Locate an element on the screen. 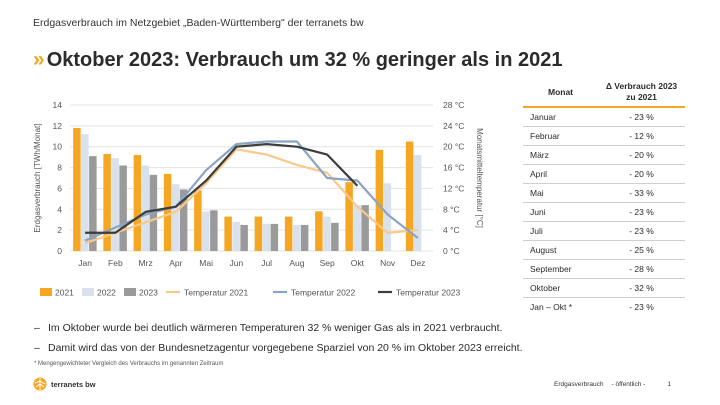 The width and height of the screenshot is (720, 405). table-header-delta: Δ Verbrauch 2023 zu 2021 is located at coordinates (641, 93).